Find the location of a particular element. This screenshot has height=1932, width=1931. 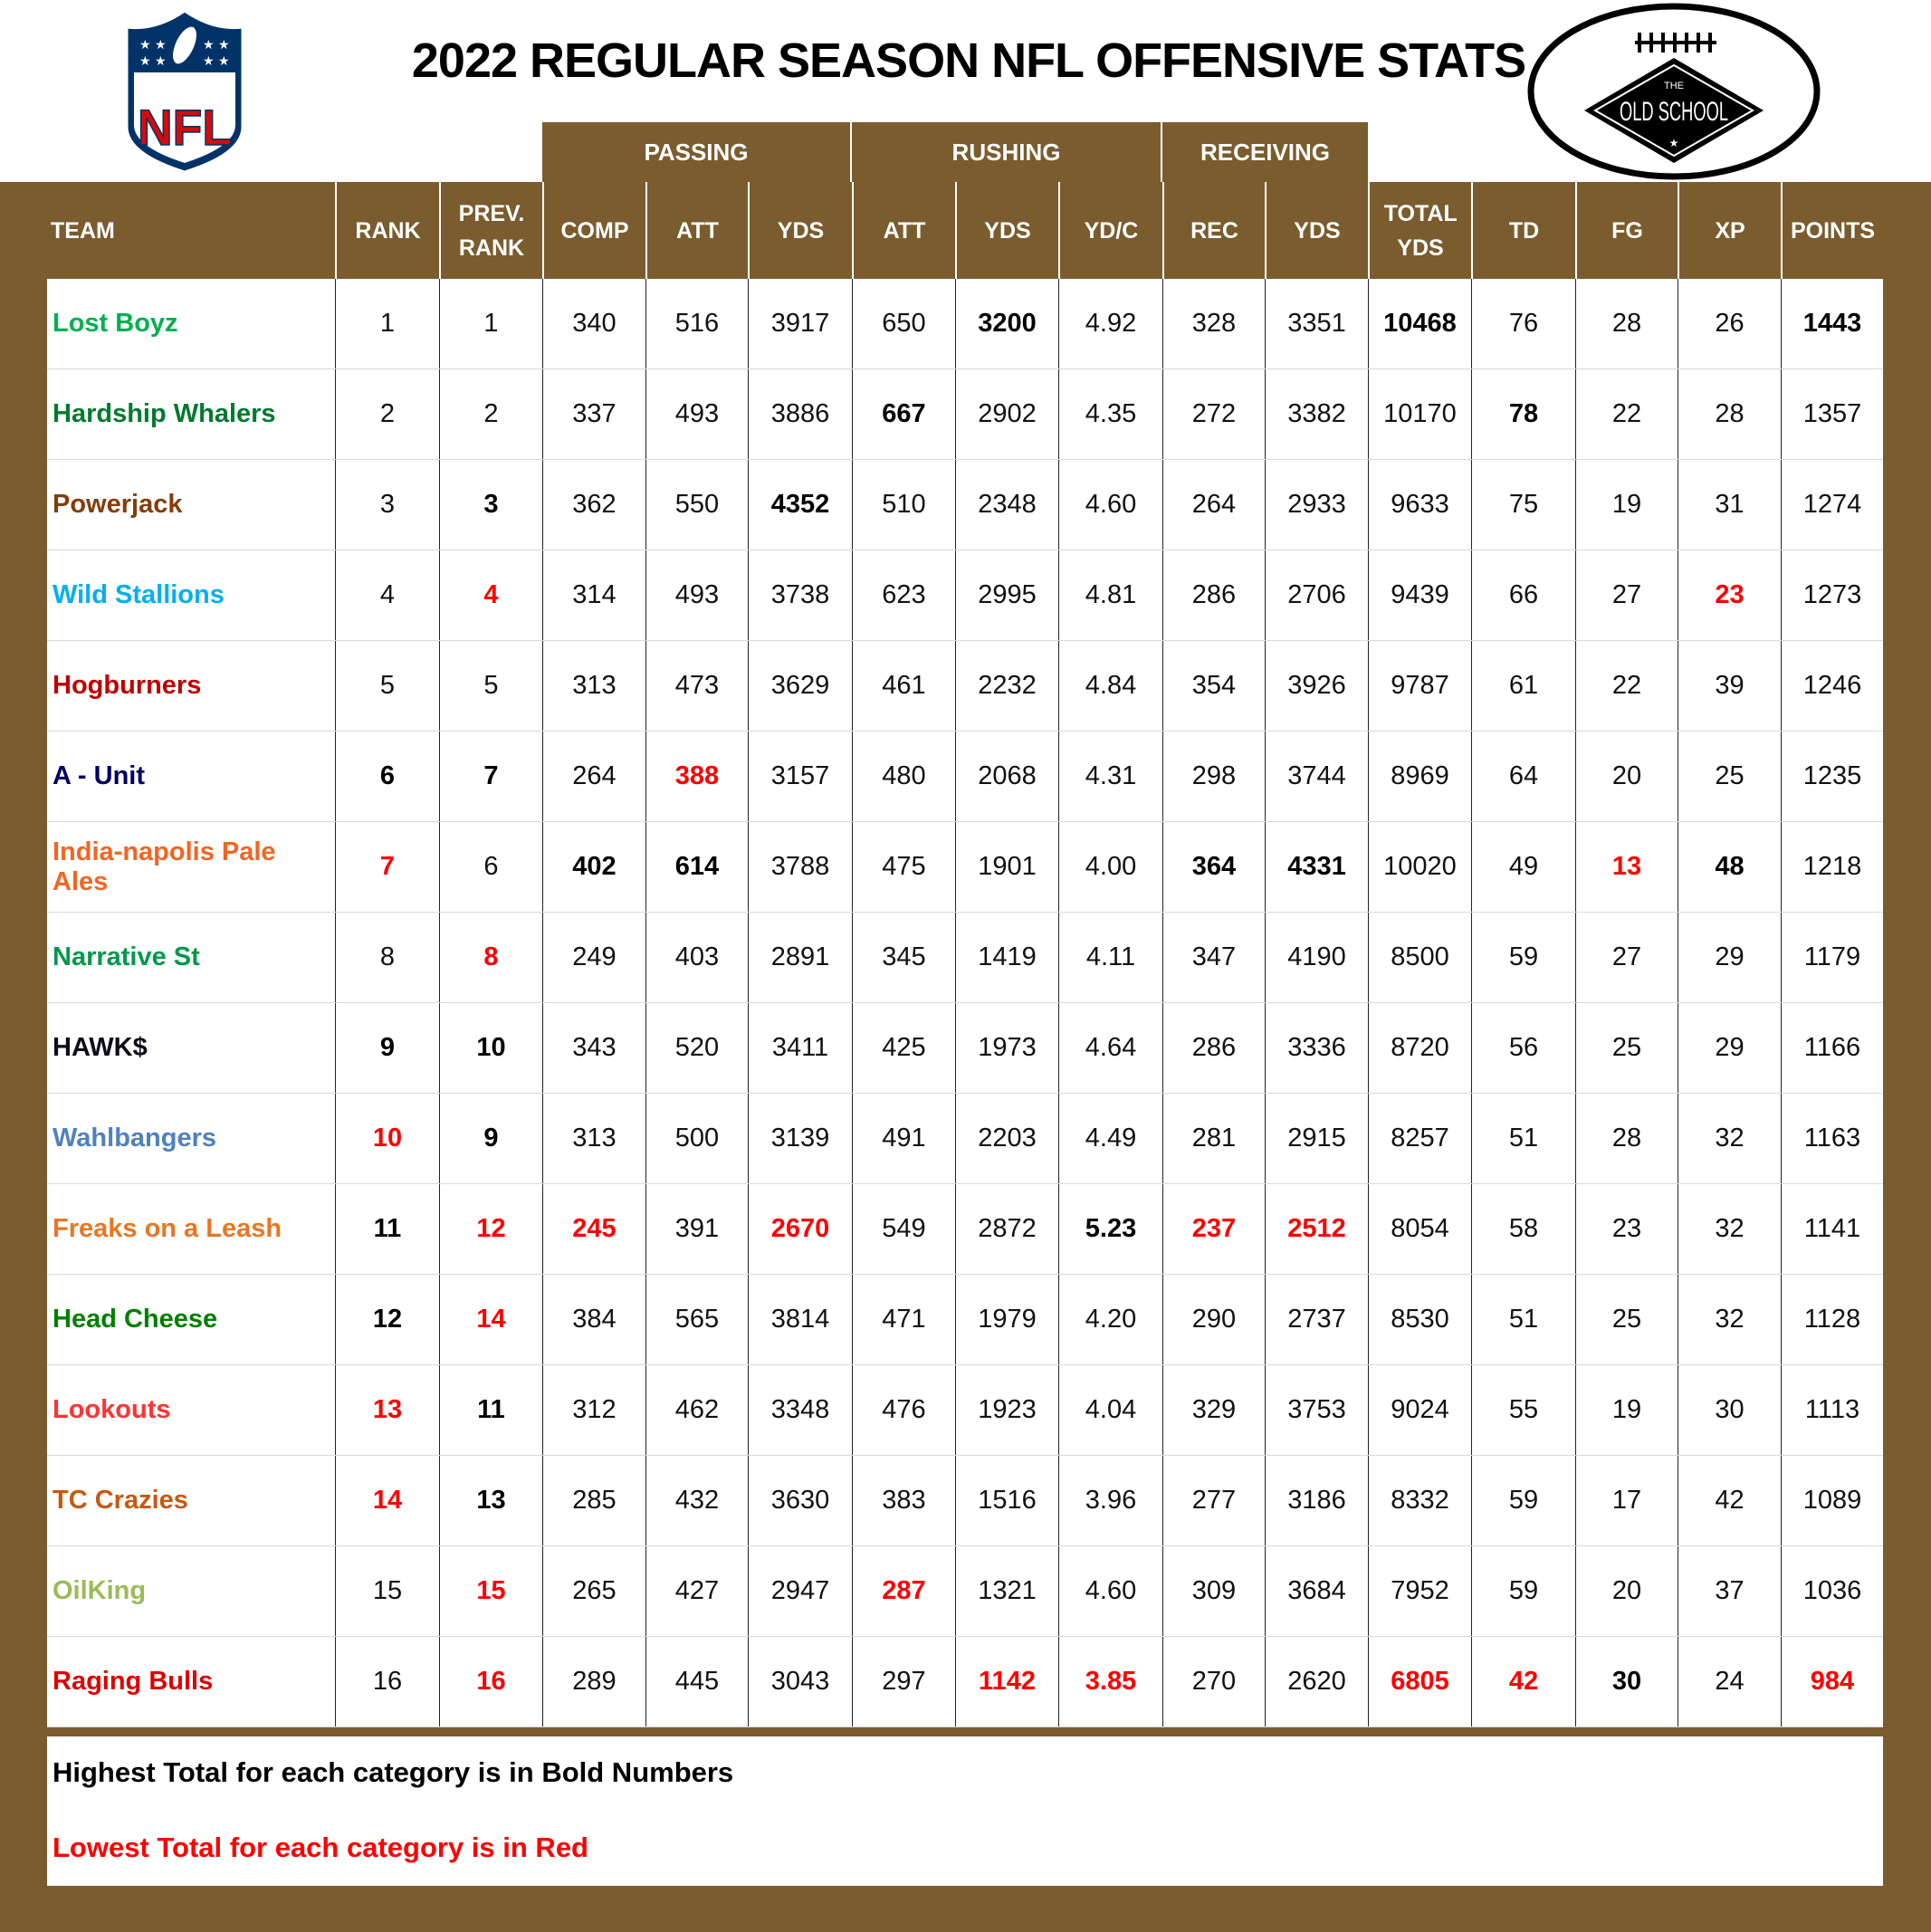

cell-ydc: 3.96 is located at coordinates (1110, 1500).